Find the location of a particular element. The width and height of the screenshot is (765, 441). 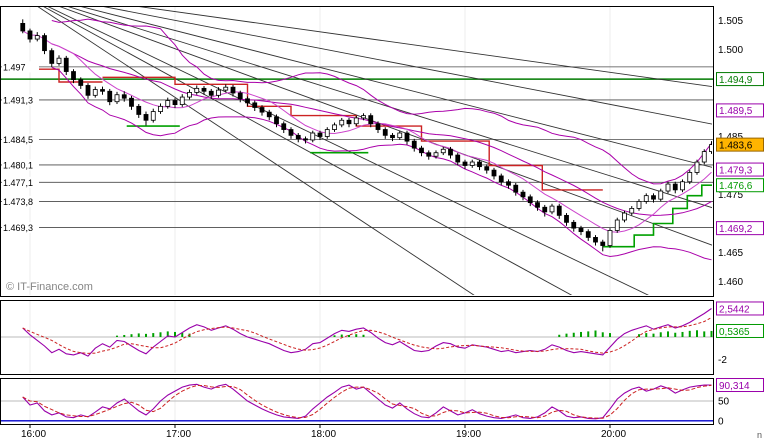

scale-label: 1.475 is located at coordinates (730, 195).